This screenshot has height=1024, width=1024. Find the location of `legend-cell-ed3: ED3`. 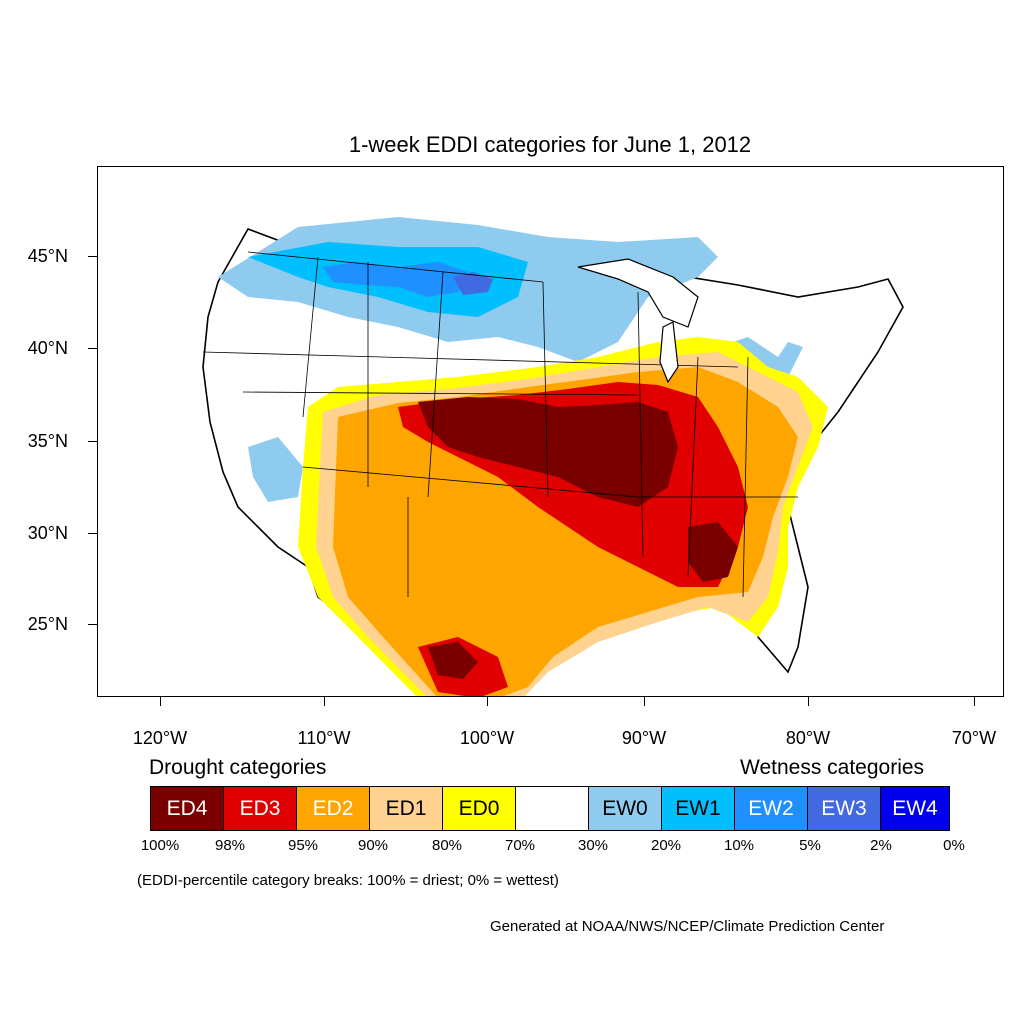

legend-cell-ed3: ED3 is located at coordinates (260, 808).